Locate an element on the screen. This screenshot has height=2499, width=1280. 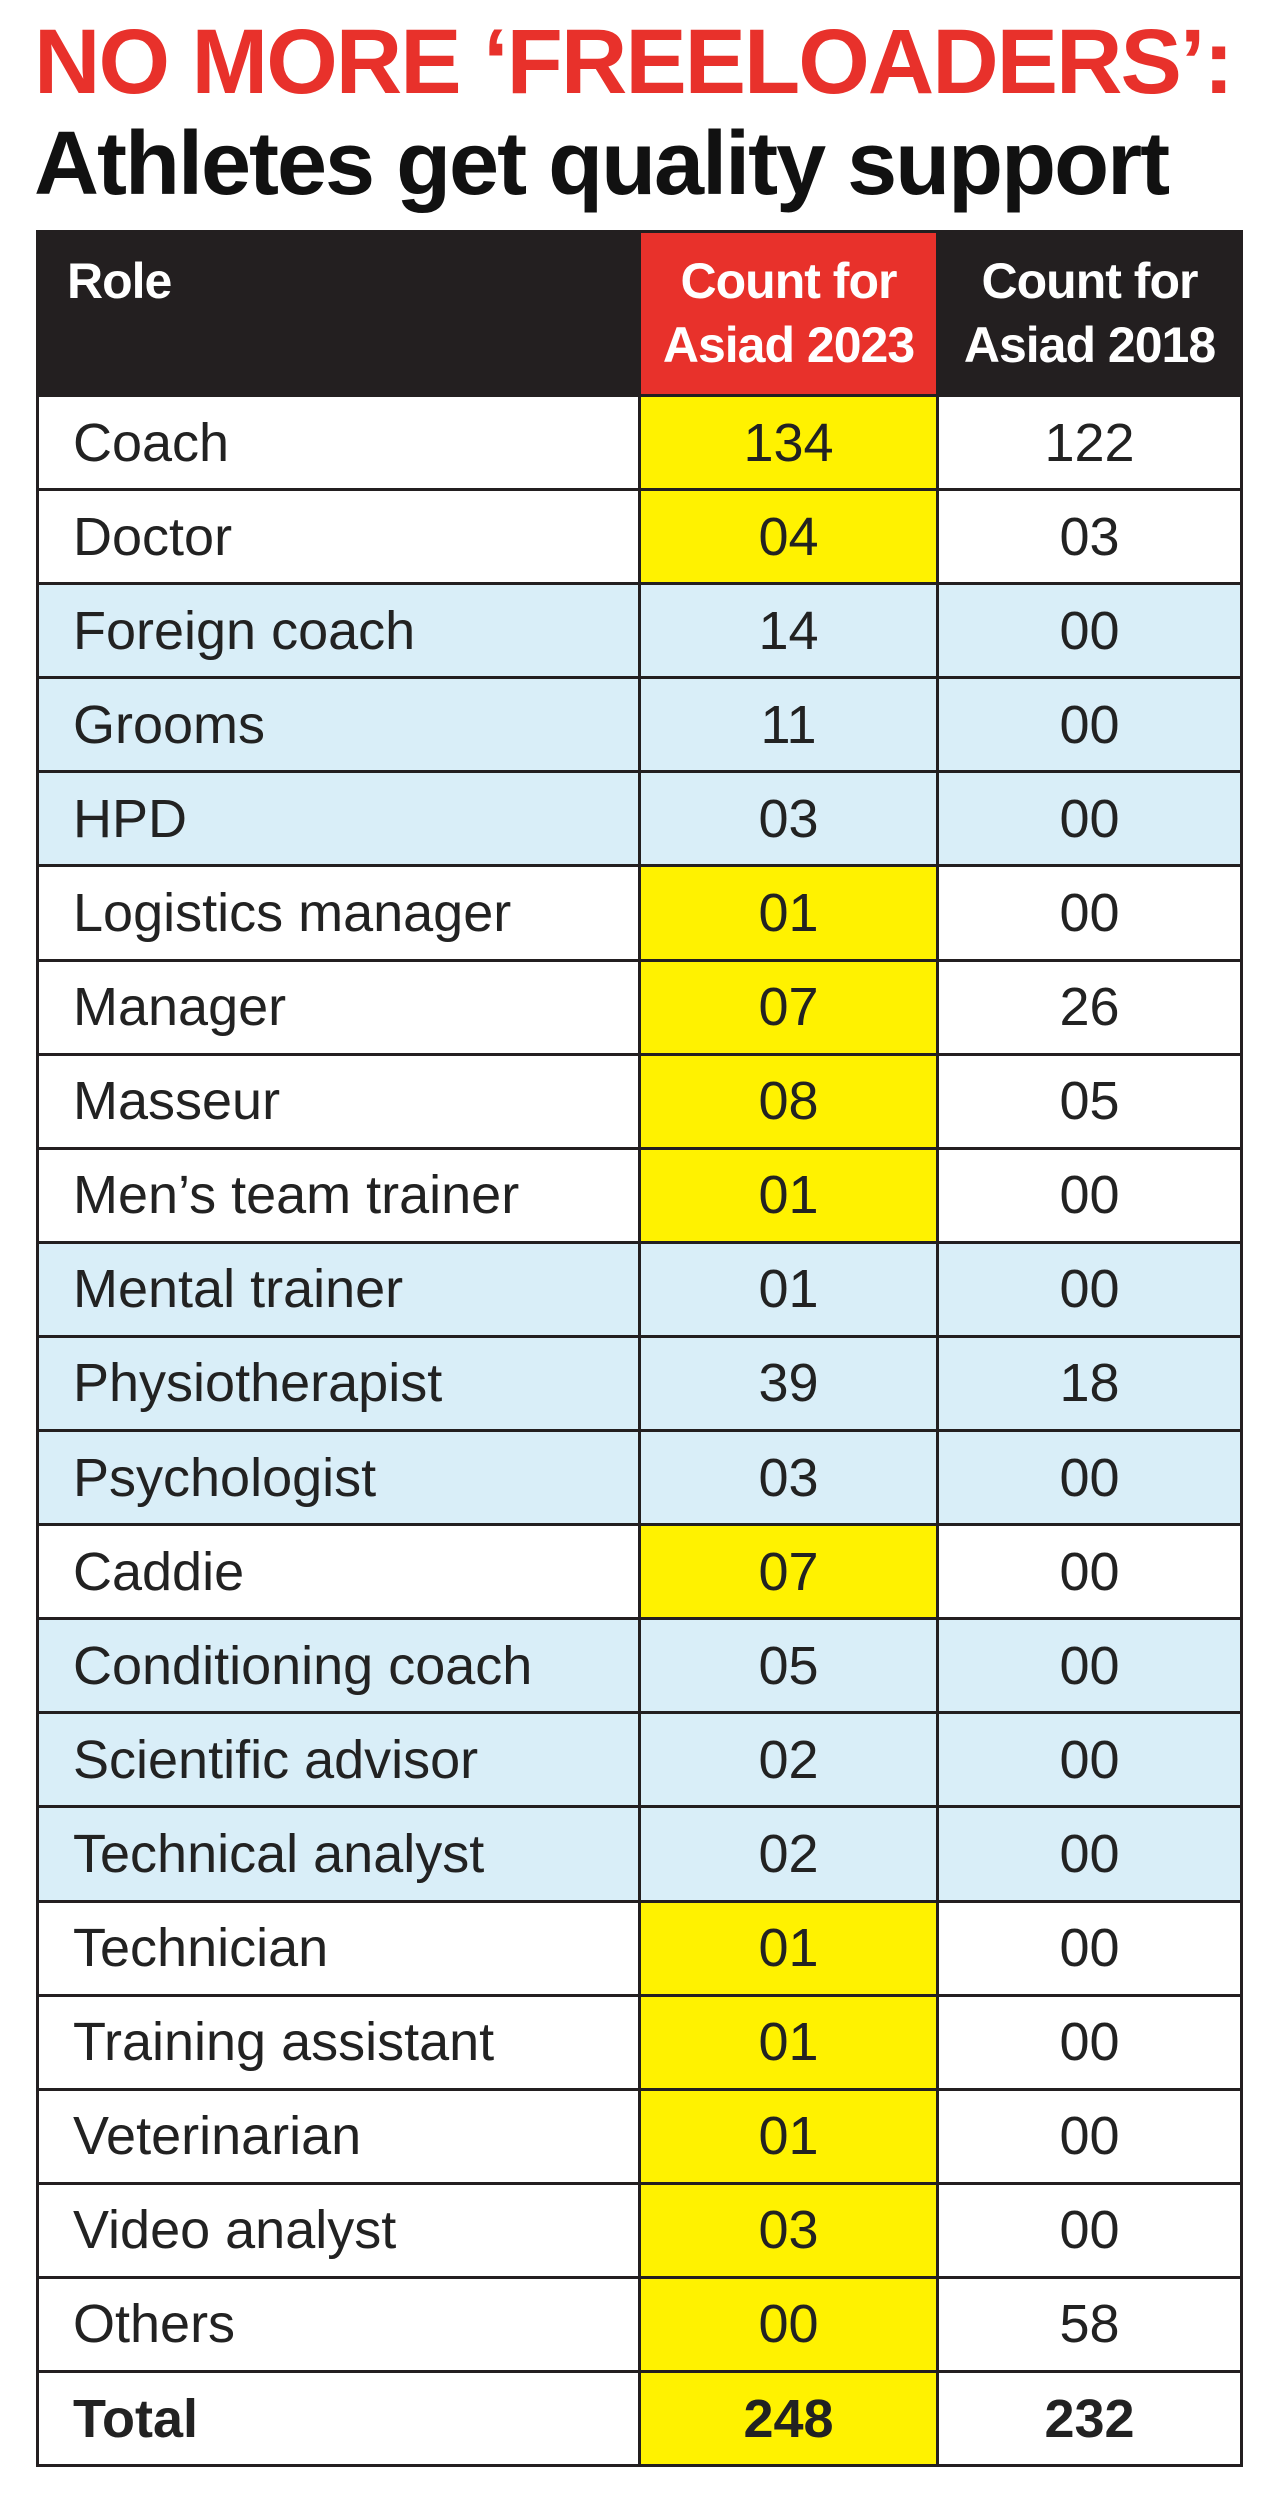
table-row: Mental trainer 01 00 is located at coordinates (639, 1289).